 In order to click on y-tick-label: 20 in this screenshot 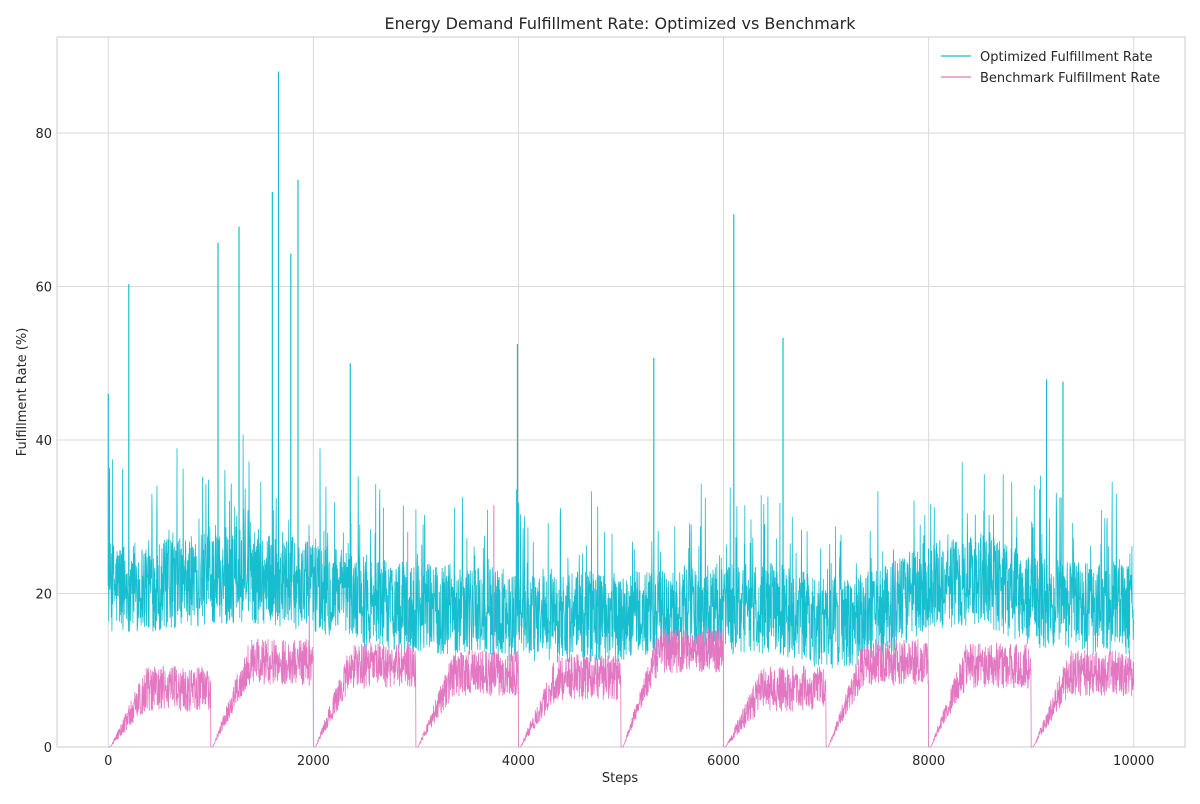, I will do `click(43, 594)`.